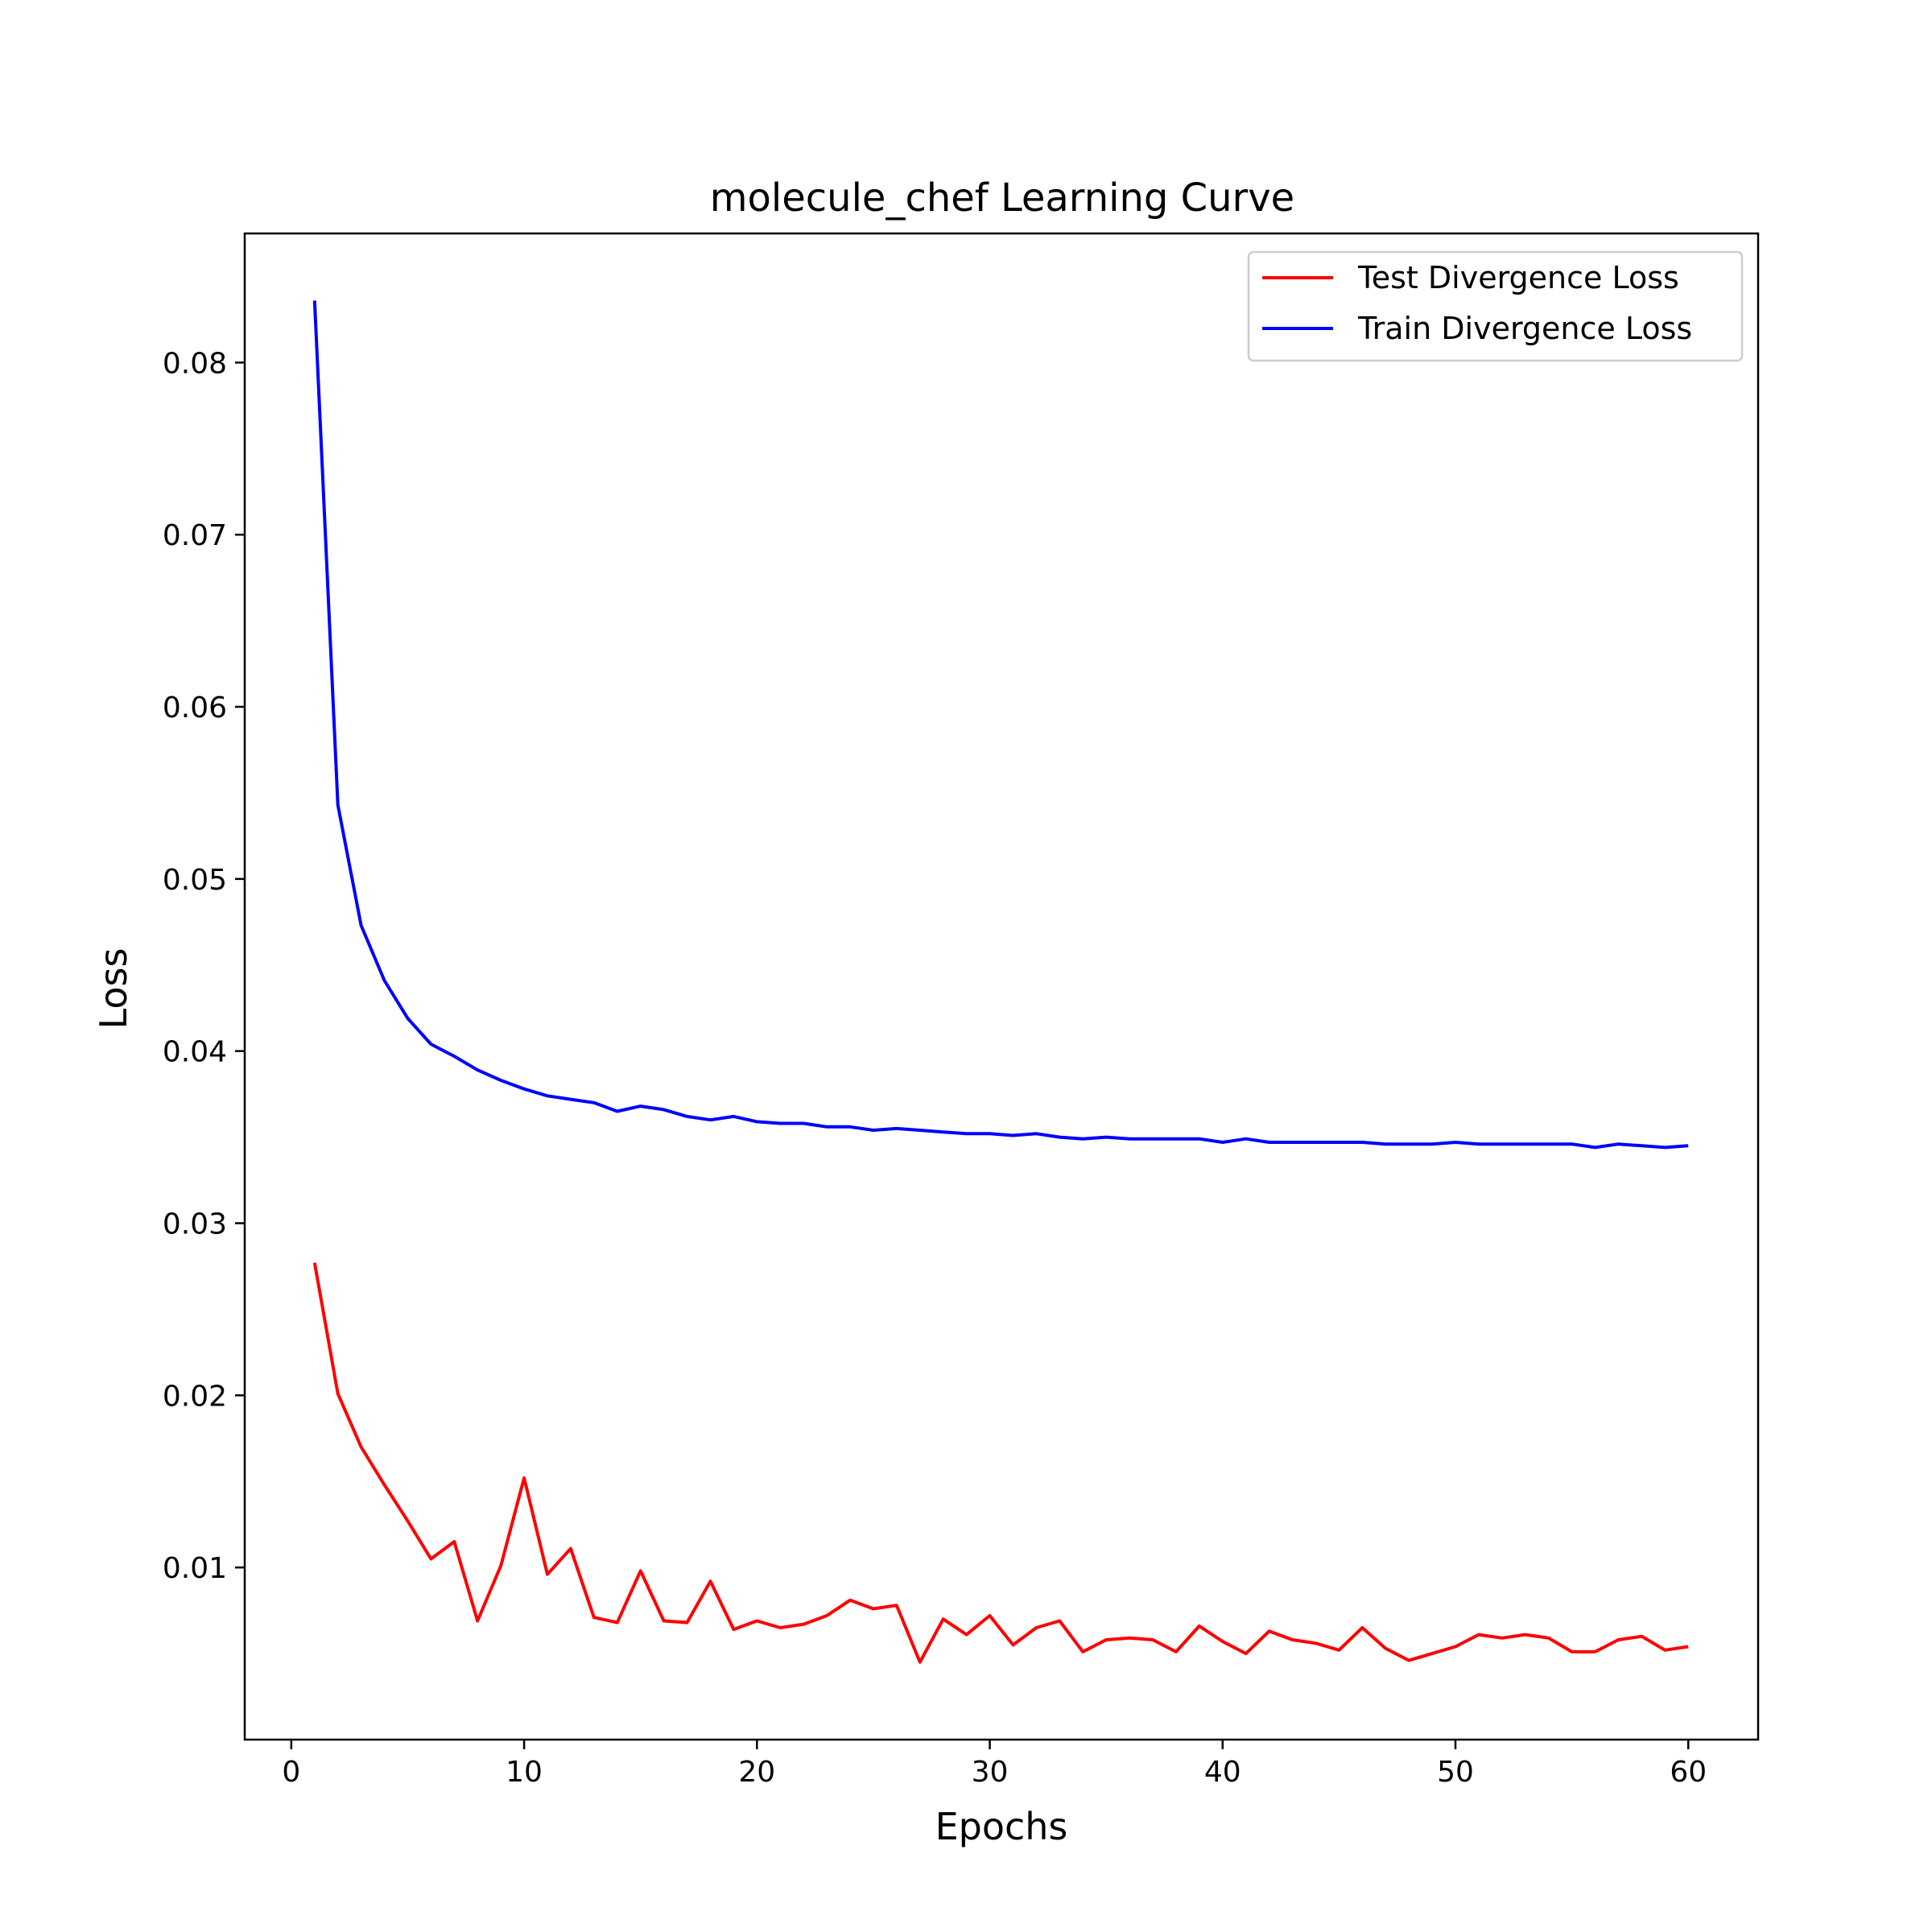 This screenshot has width=1932, height=1932. What do you see at coordinates (195, 1224) in the screenshot?
I see `y-tick-label: 0.03` at bounding box center [195, 1224].